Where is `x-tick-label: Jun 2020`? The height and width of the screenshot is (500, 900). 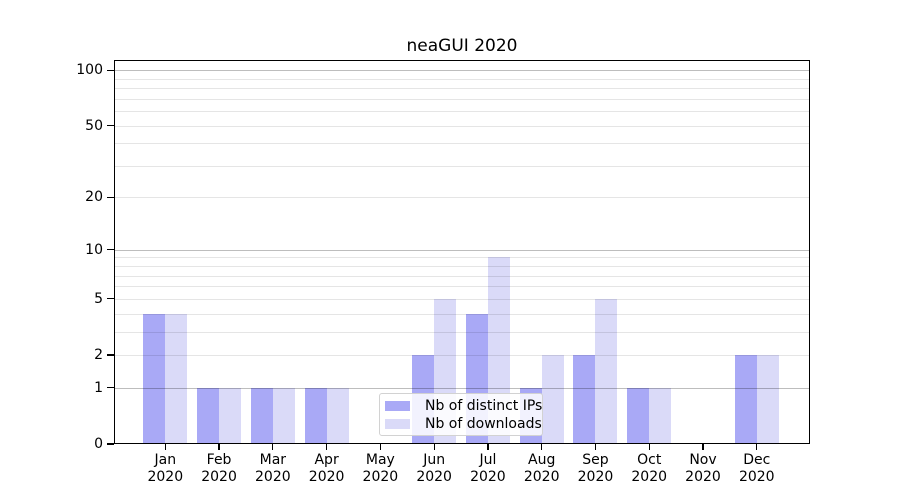
x-tick-label: Jun 2020 is located at coordinates (434, 468).